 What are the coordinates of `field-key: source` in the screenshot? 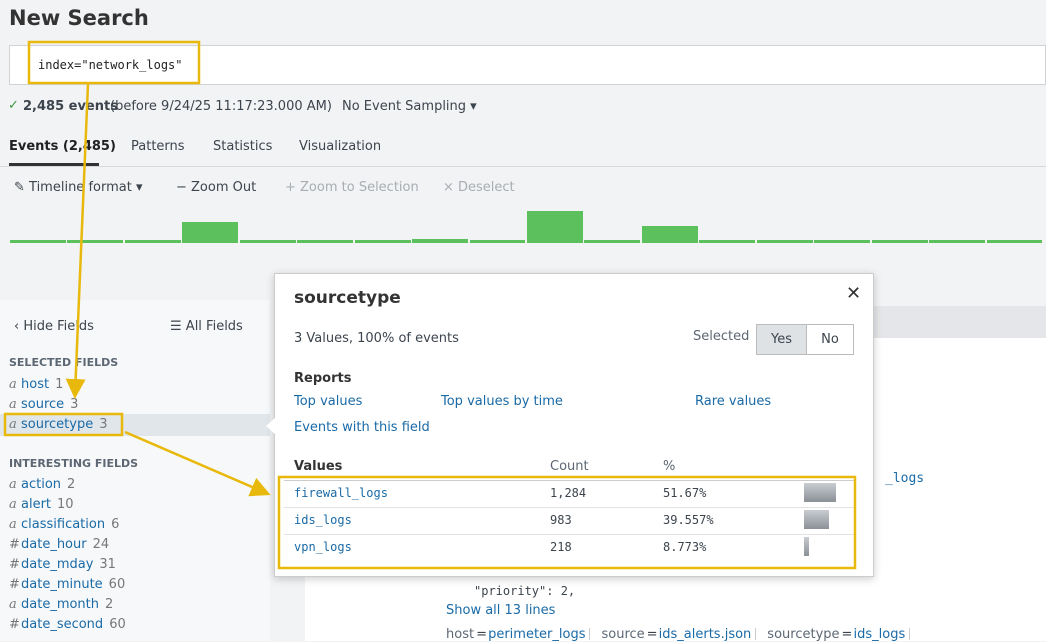 It's located at (623, 634).